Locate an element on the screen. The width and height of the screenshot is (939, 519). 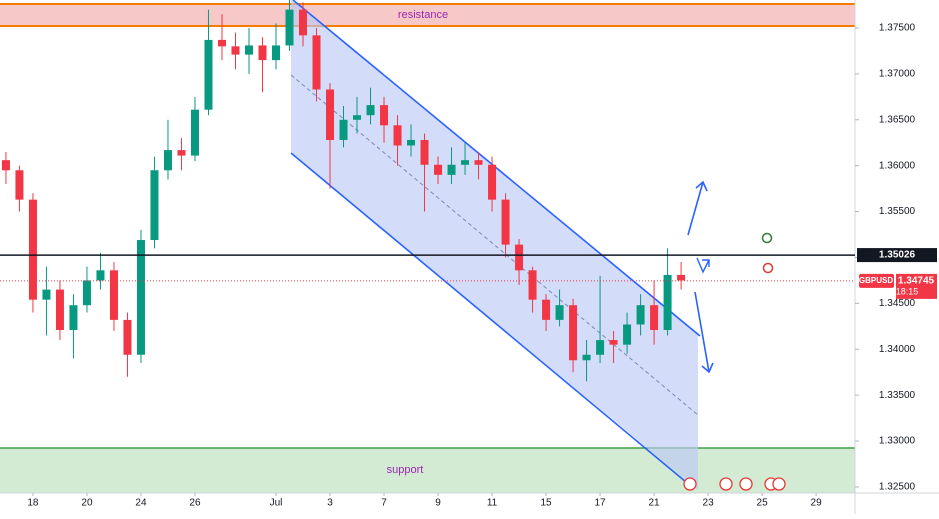
level-badge is located at coordinates (897, 255).